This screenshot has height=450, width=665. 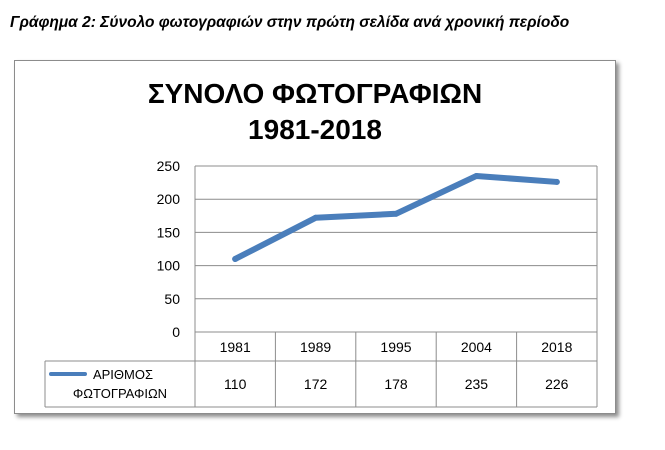 What do you see at coordinates (316, 384) in the screenshot?
I see `data-table-value: 172` at bounding box center [316, 384].